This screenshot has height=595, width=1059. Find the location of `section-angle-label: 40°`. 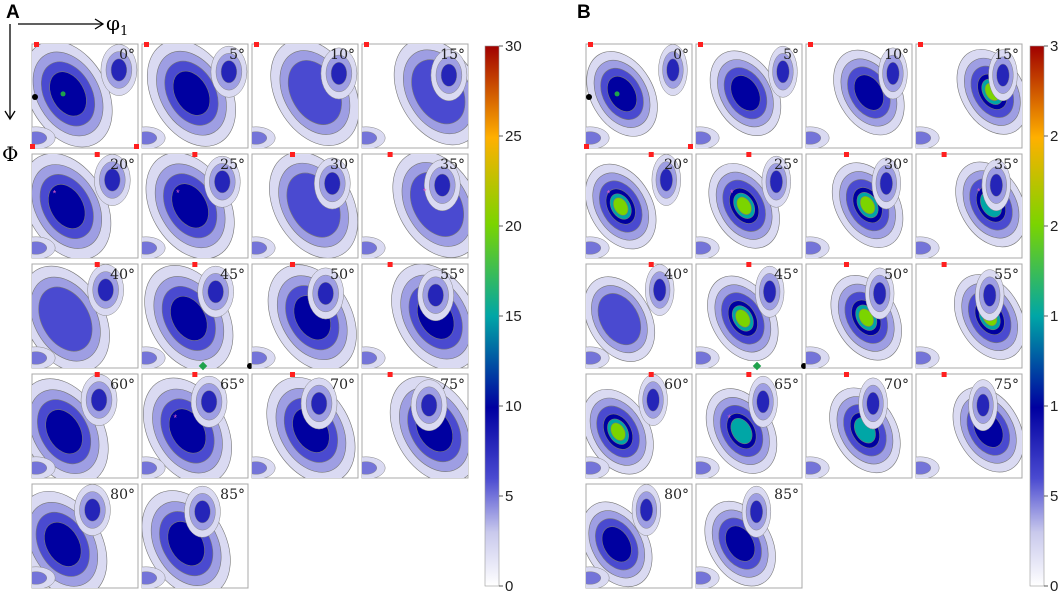

section-angle-label: 40° is located at coordinates (122, 275).